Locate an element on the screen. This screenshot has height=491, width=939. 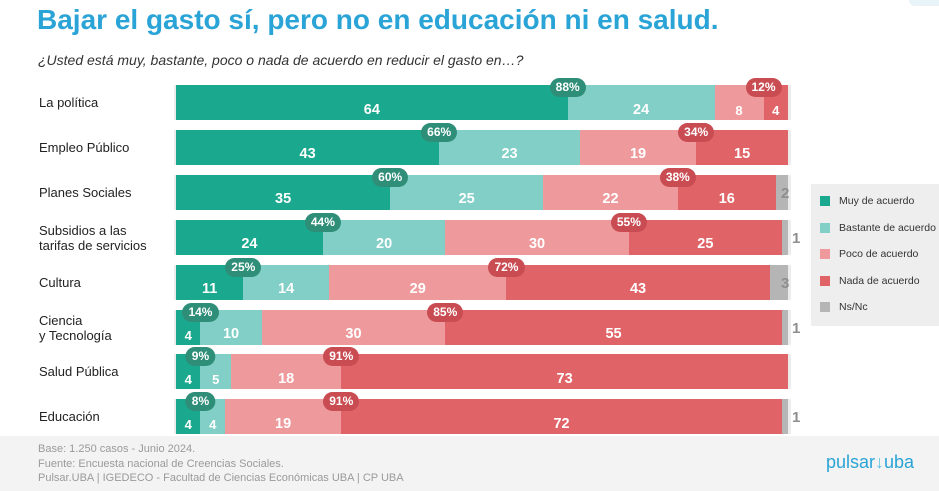
corner-decoration is located at coordinates (924, 3).